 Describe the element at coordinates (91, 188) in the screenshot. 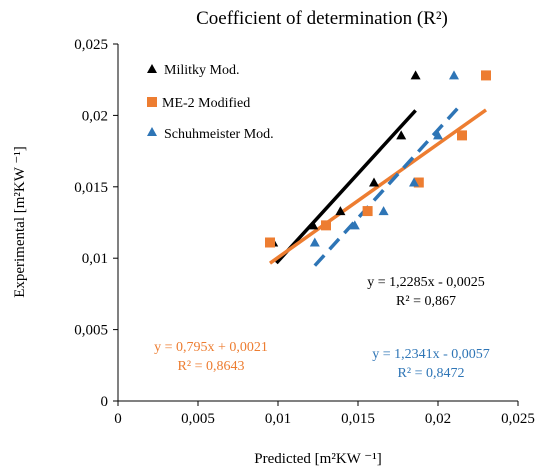

I see `y-tick-label: 0,015` at that location.